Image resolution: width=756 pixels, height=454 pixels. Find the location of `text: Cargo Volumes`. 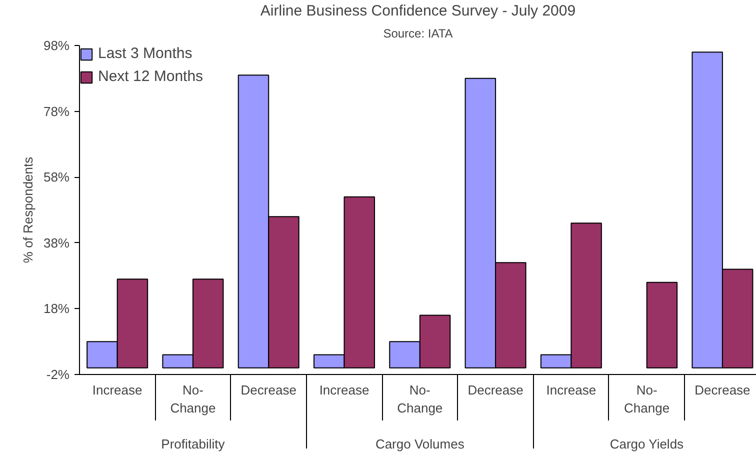

text: Cargo Volumes is located at coordinates (420, 444).